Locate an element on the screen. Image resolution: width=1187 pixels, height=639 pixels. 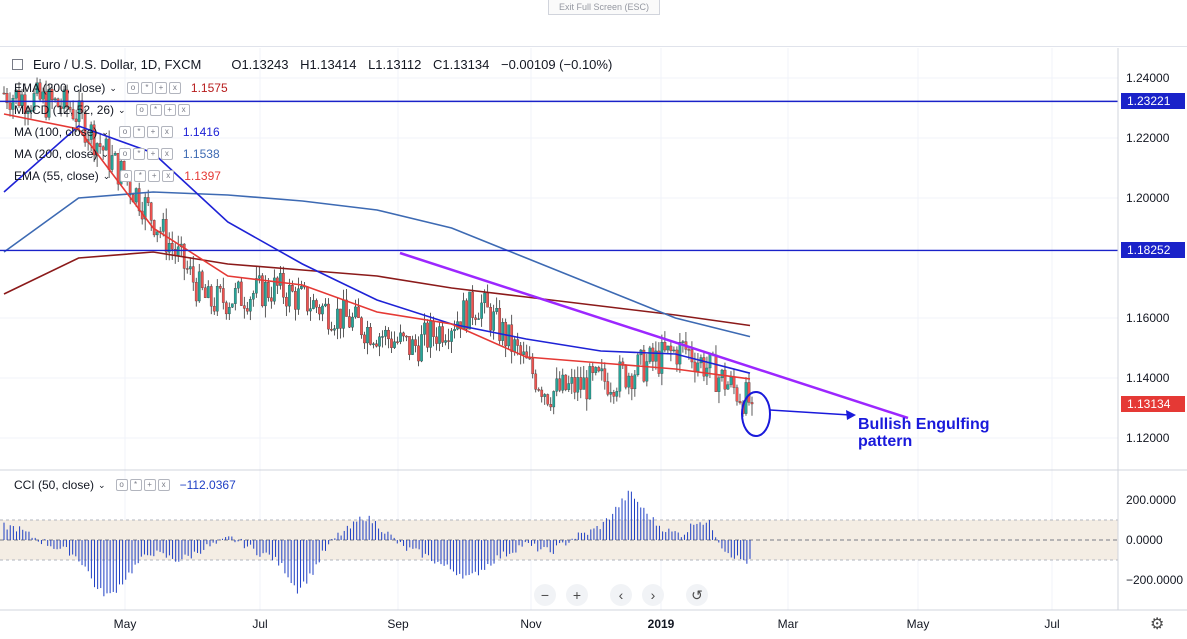
scroll-back-button: ‹ is located at coordinates (621, 595).